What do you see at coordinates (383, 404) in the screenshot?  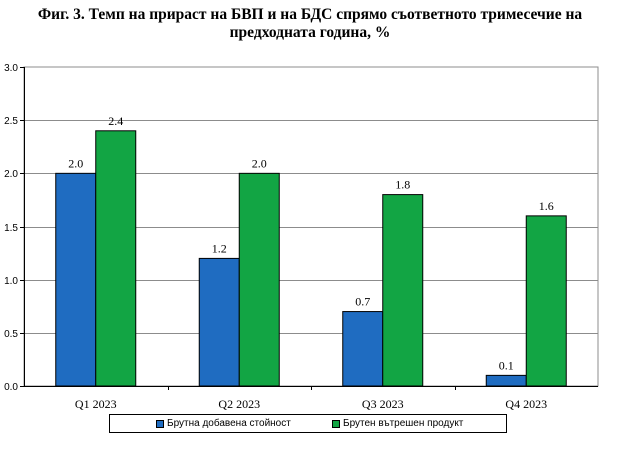 I see `x-tick-label: Q3 2023` at bounding box center [383, 404].